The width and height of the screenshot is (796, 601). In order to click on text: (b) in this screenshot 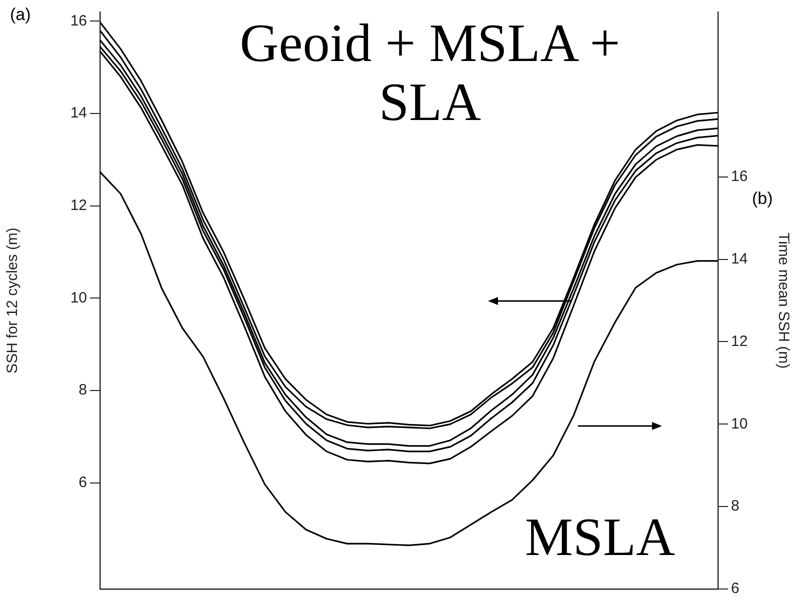, I will do `click(763, 199)`.